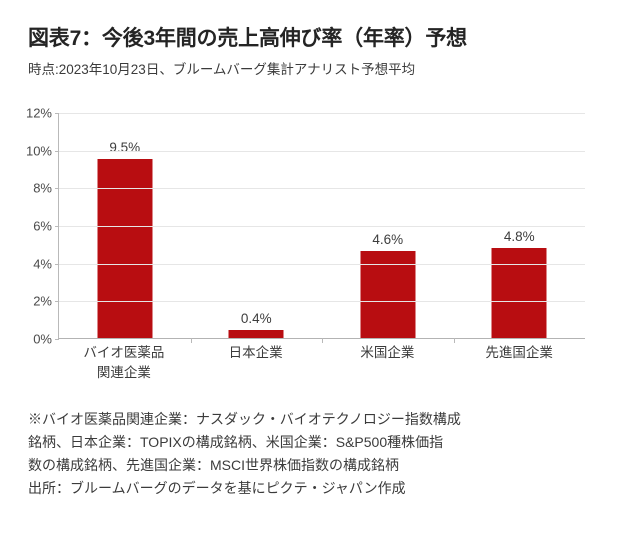 The image size is (618, 539). What do you see at coordinates (247, 38) in the screenshot?
I see `figure-title: 図表7：今後3年間の売上高伸び率（年率）予想` at bounding box center [247, 38].